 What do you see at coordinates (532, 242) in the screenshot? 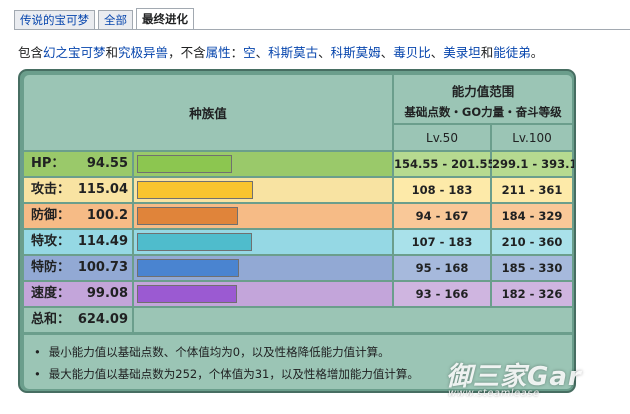
I see `range-lv100: 210 - 360` at bounding box center [532, 242].